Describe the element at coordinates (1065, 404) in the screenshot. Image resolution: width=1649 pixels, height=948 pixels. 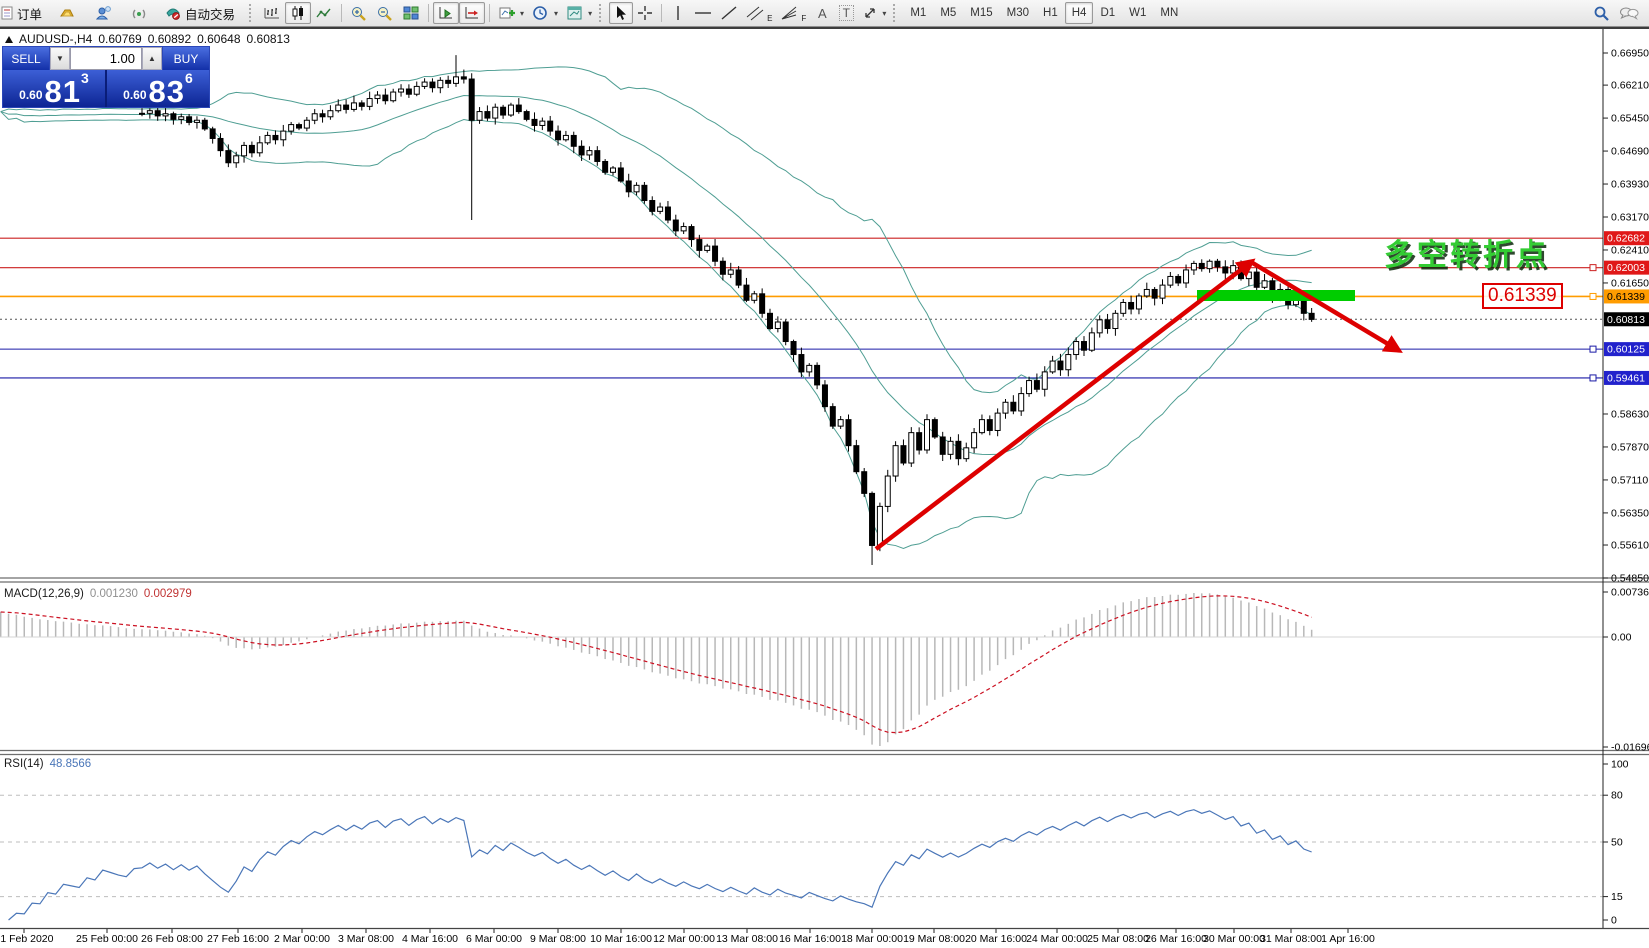
I see `trend-arrow-up` at that location.